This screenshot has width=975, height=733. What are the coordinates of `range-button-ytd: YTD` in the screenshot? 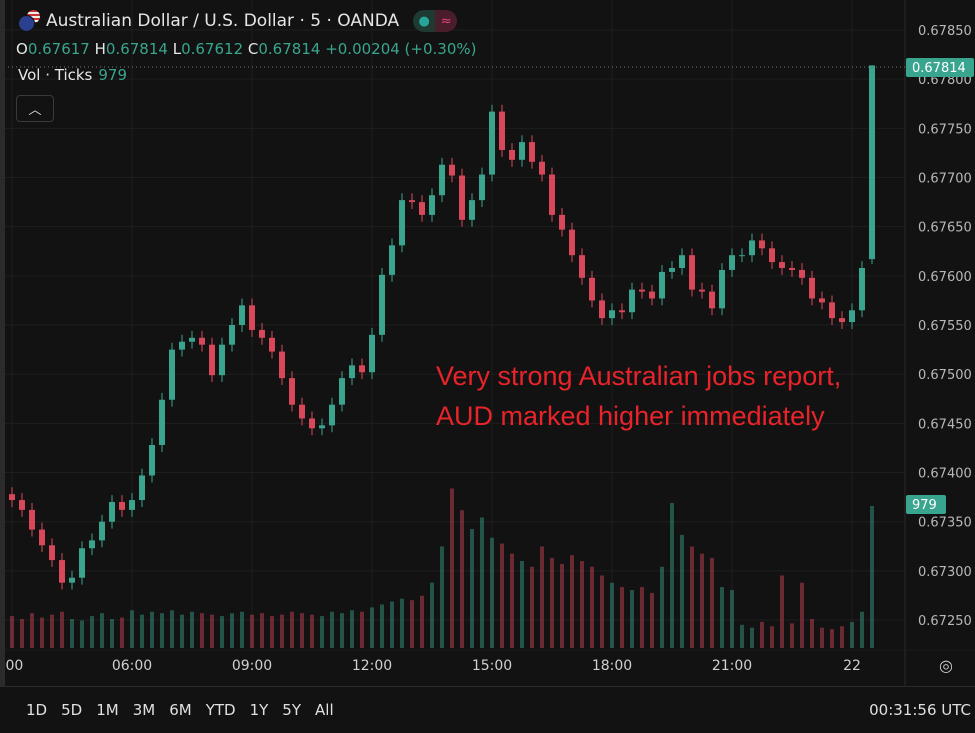 It's located at (220, 710).